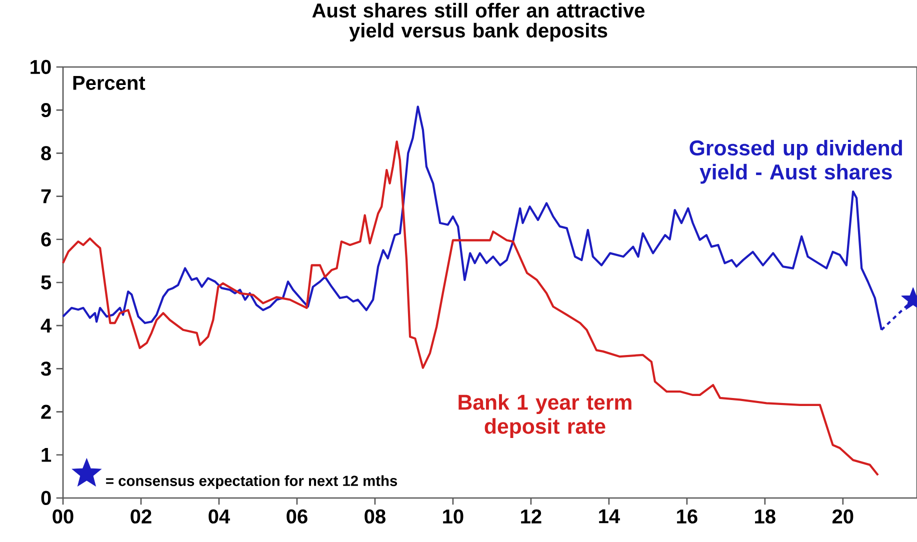  Describe the element at coordinates (46, 498) in the screenshot. I see `y-tick-label: 0` at that location.